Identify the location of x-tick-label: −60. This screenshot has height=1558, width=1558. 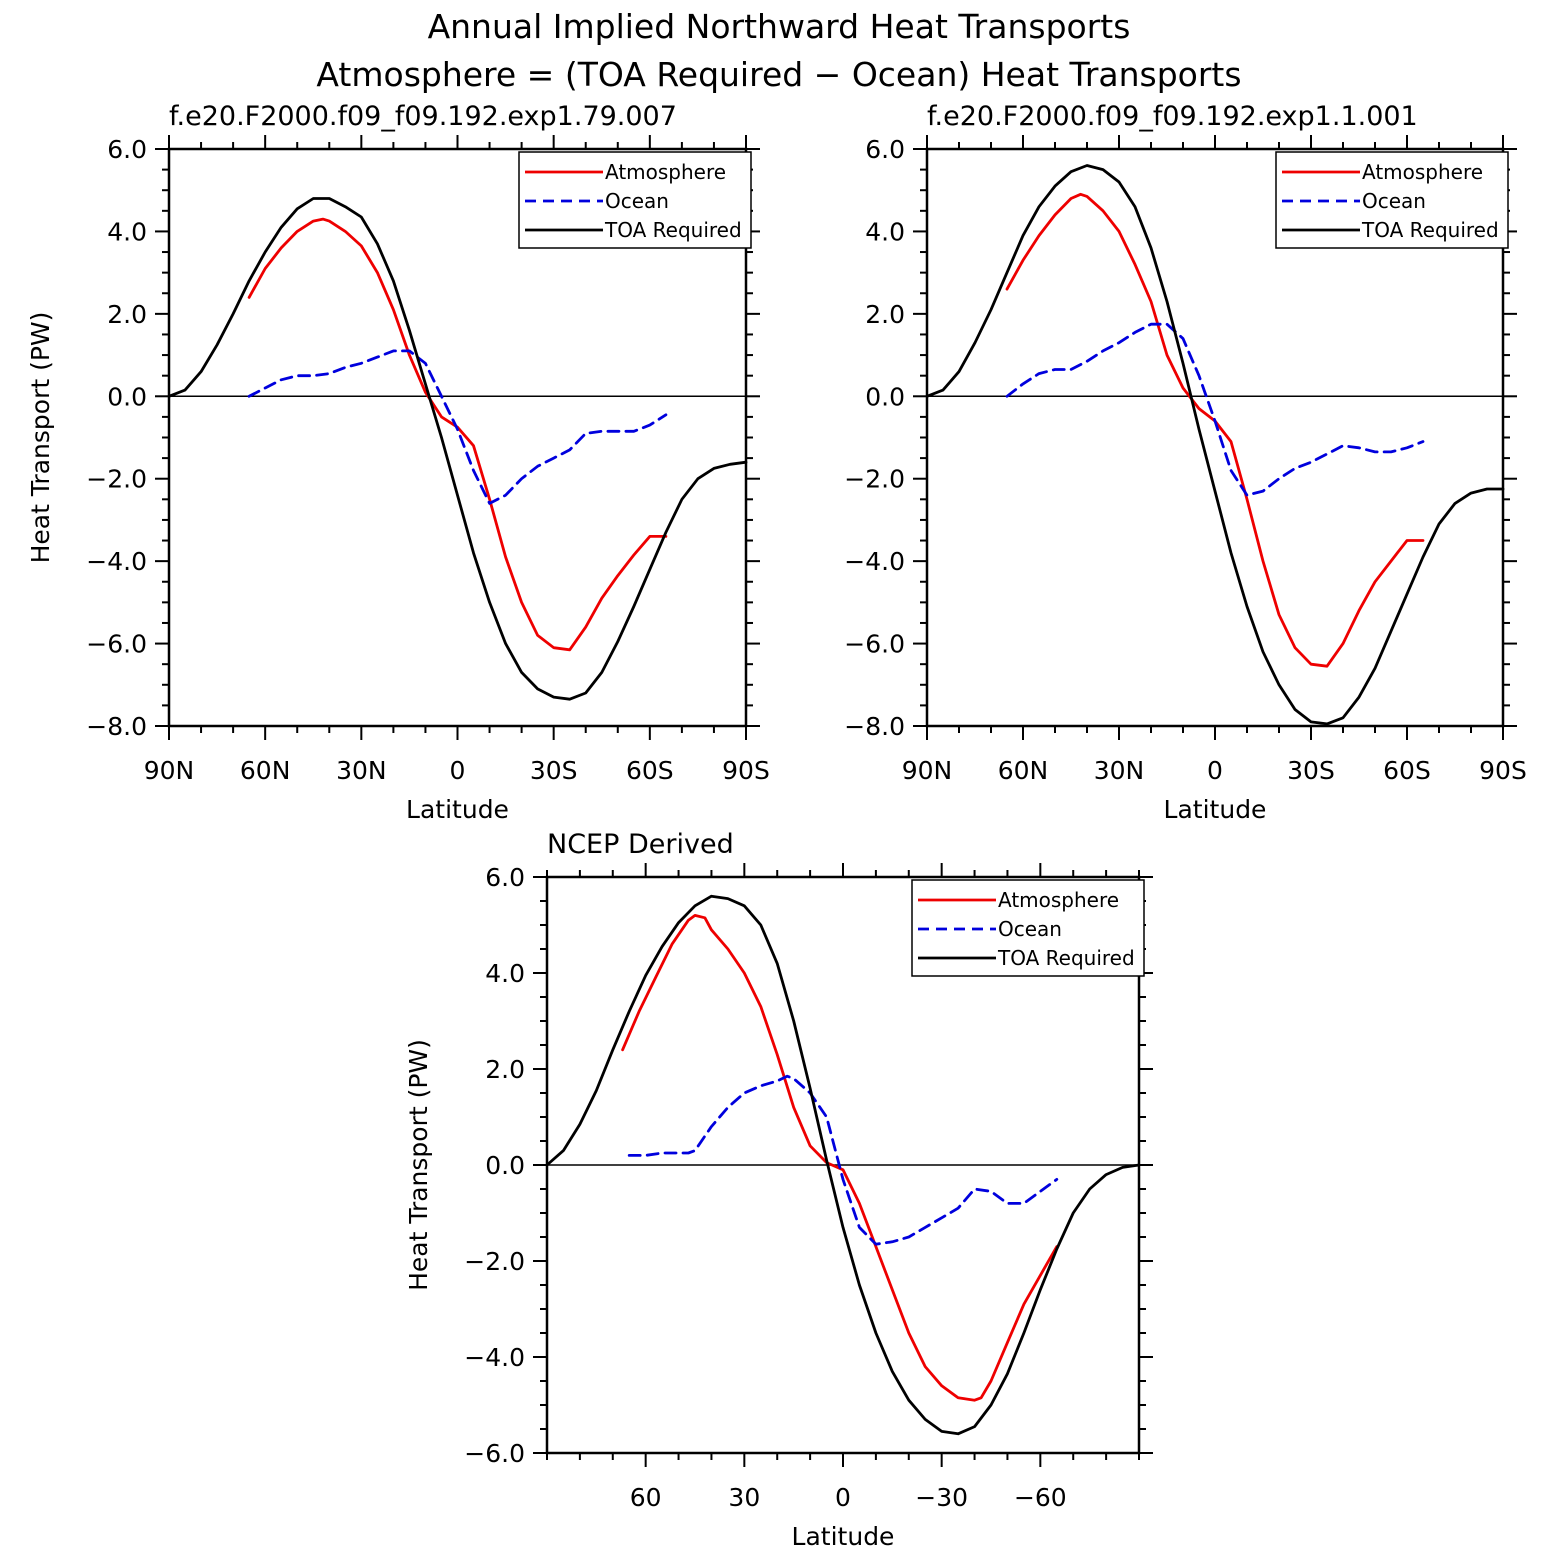
(1040, 1497).